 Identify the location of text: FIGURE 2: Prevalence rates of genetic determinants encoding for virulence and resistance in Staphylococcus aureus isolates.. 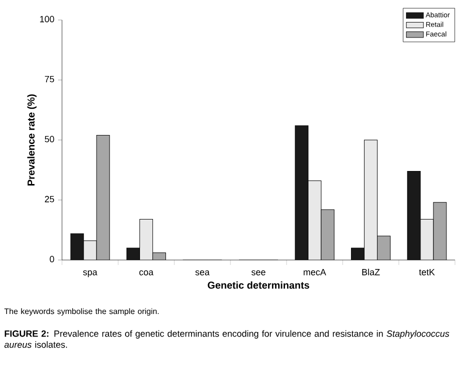
(227, 339).